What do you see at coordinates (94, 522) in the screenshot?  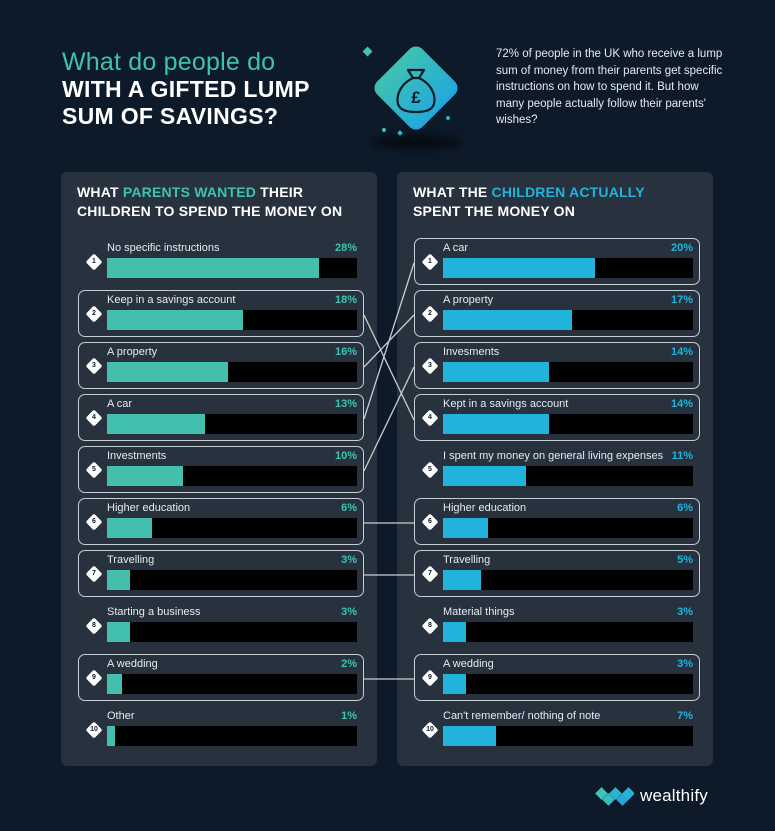 I see `rank-diamond-icon: 6` at bounding box center [94, 522].